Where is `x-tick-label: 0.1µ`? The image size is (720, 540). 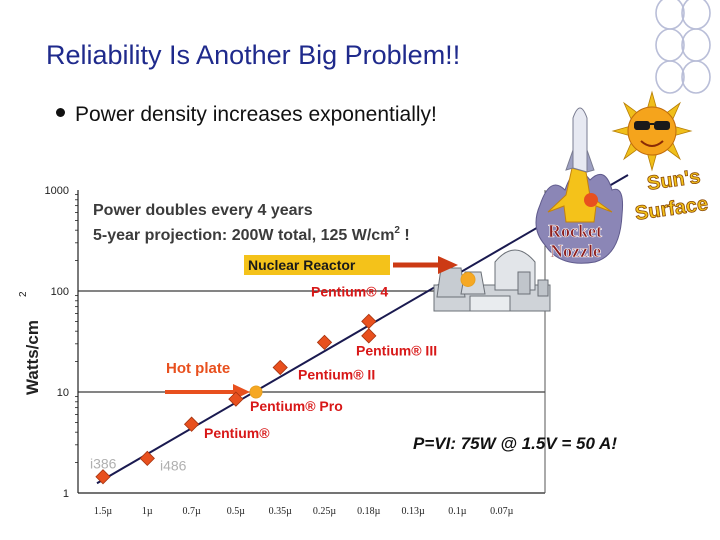
x-tick-label: 0.1µ is located at coordinates (457, 511).